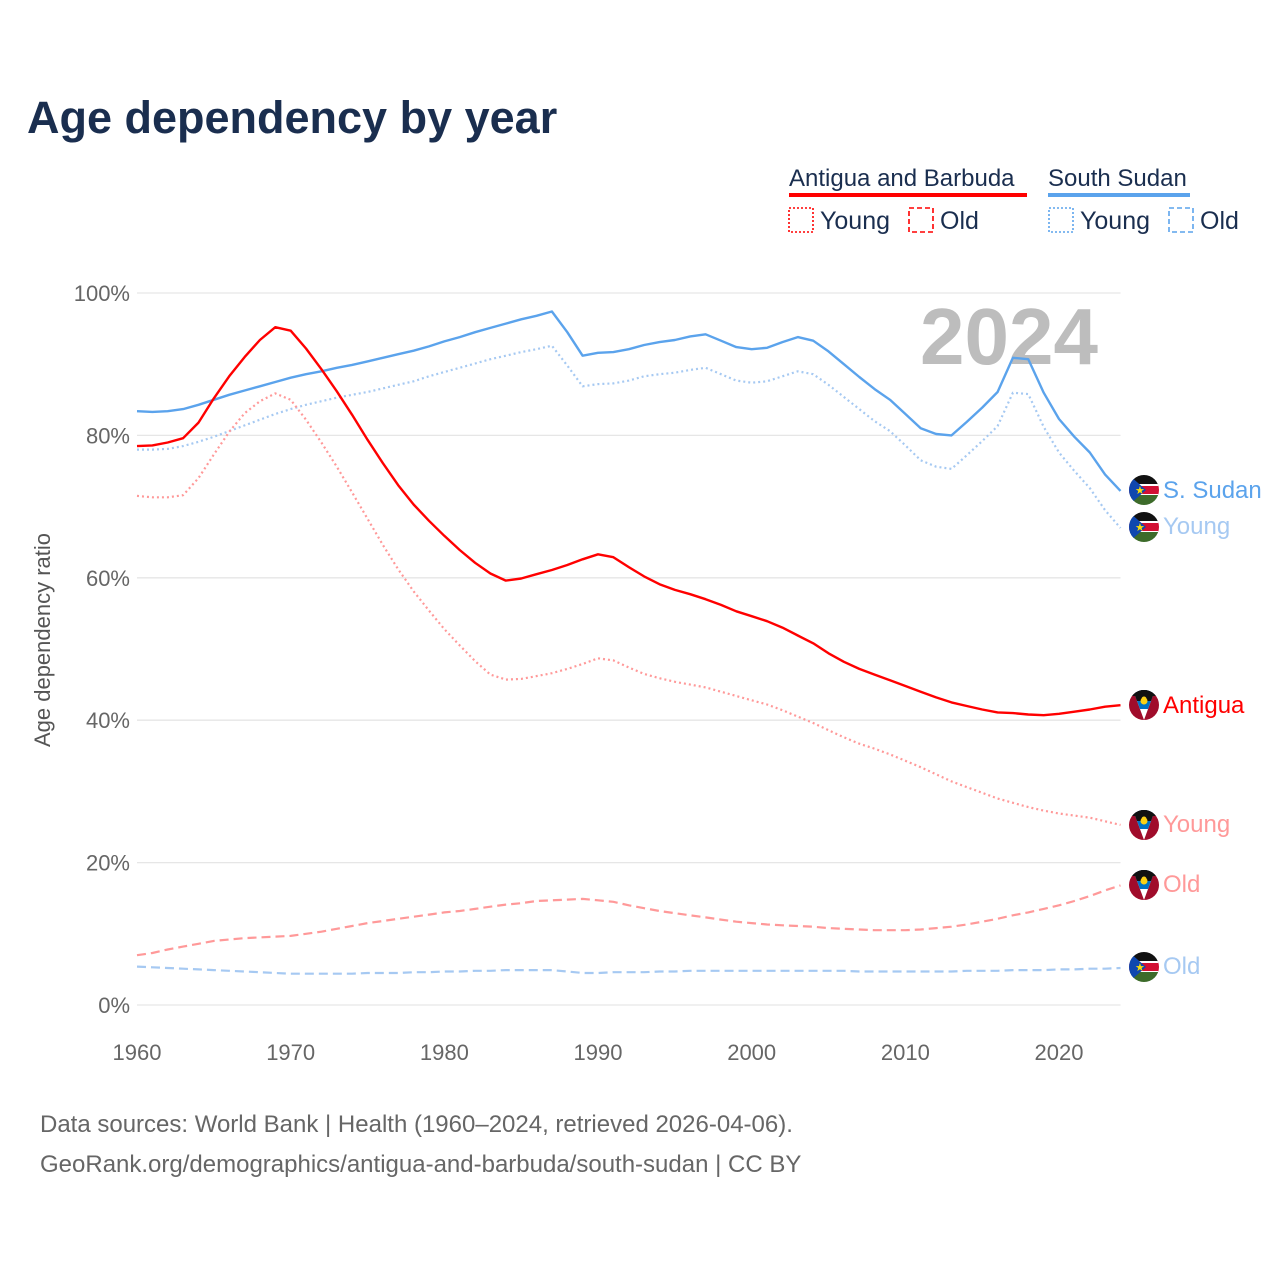 The height and width of the screenshot is (1280, 1280). Describe the element at coordinates (102, 649) in the screenshot. I see `y-axis-ticks: 0% 20% 40% 60% 80% 100%` at that location.